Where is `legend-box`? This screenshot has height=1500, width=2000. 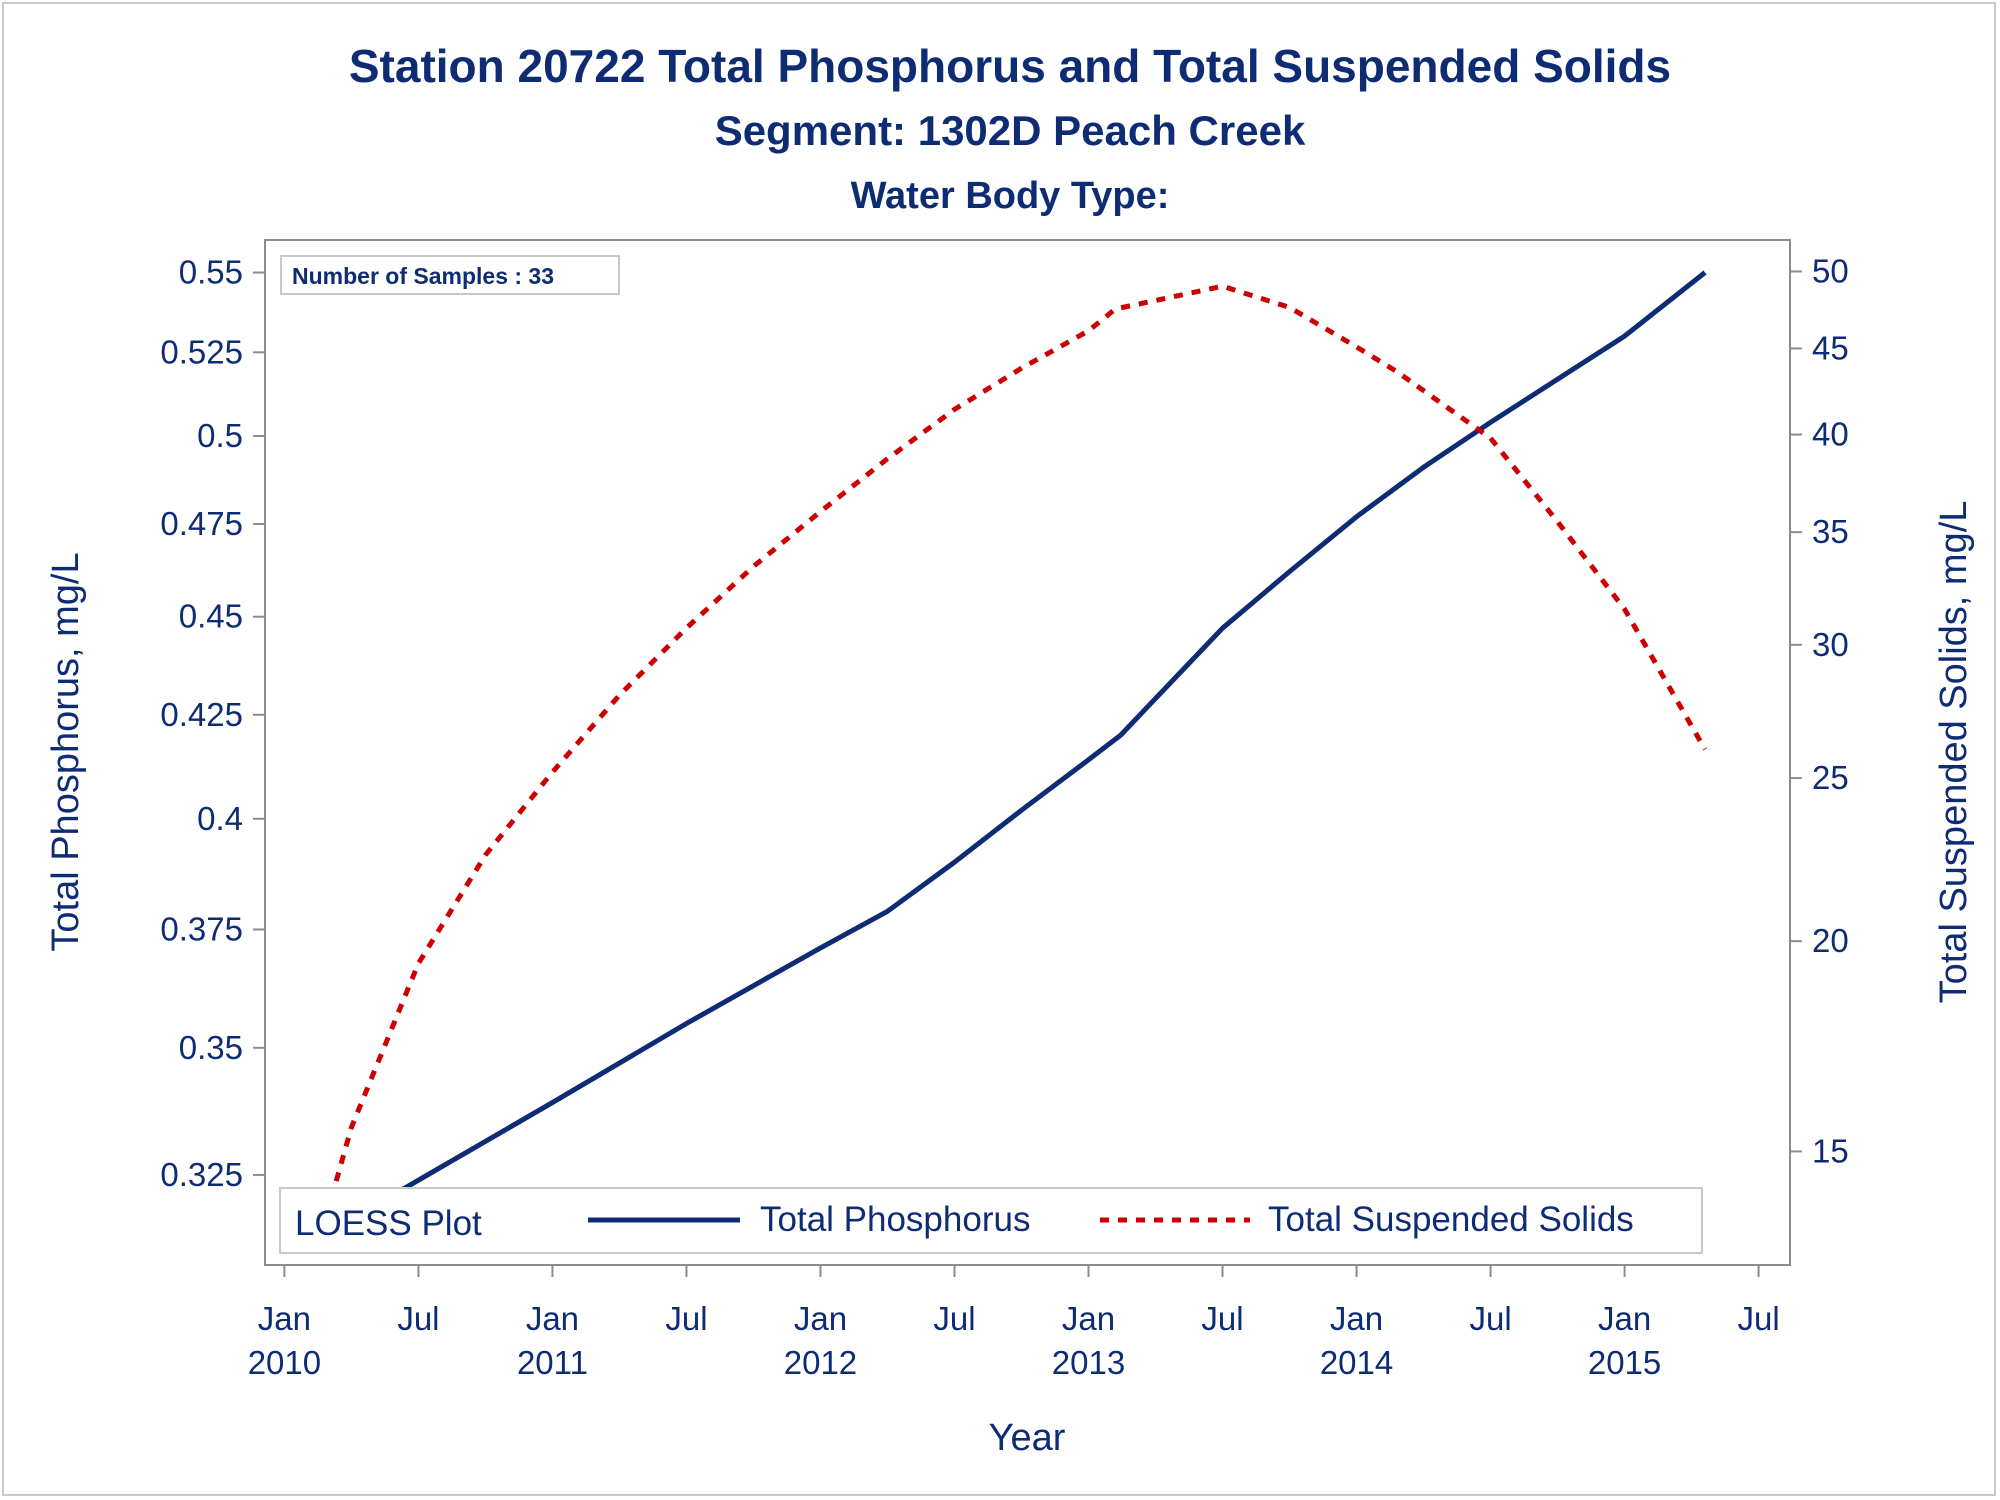
legend-box is located at coordinates (991, 1220).